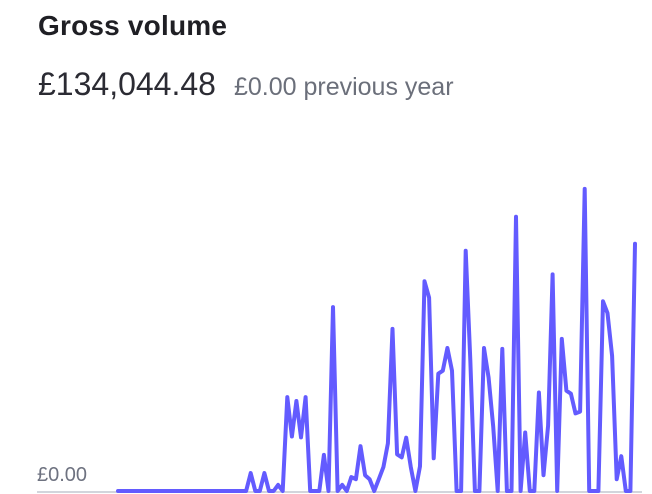  Describe the element at coordinates (62, 475) in the screenshot. I see `y-axis-zero-tick-label: £0.00` at that location.